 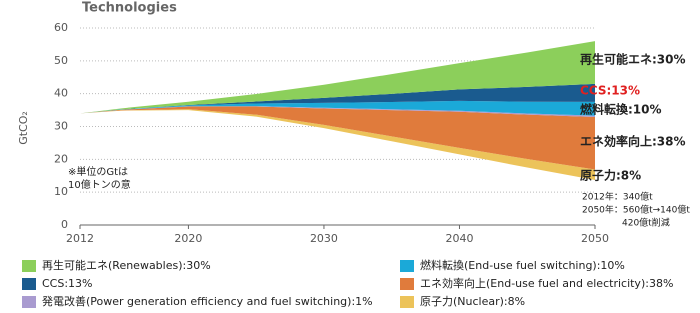 What do you see at coordinates (646, 223) in the screenshot?
I see `annotation: 420億t削減` at bounding box center [646, 223].